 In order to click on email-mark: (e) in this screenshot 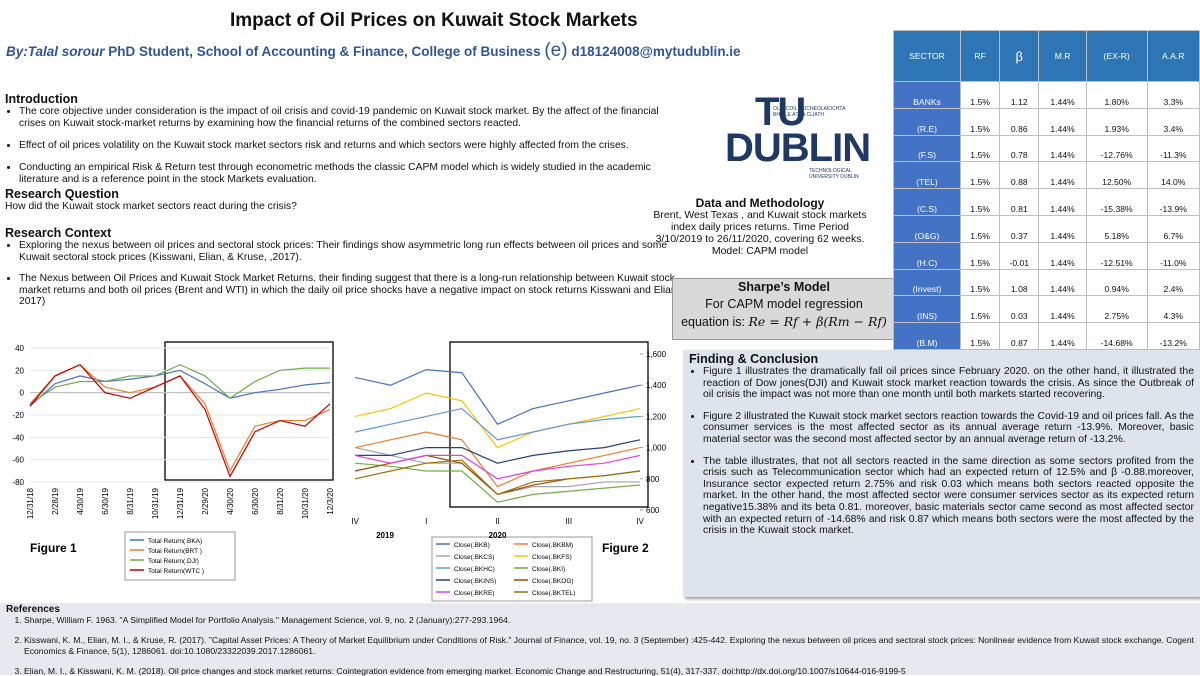, I will do `click(556, 50)`.